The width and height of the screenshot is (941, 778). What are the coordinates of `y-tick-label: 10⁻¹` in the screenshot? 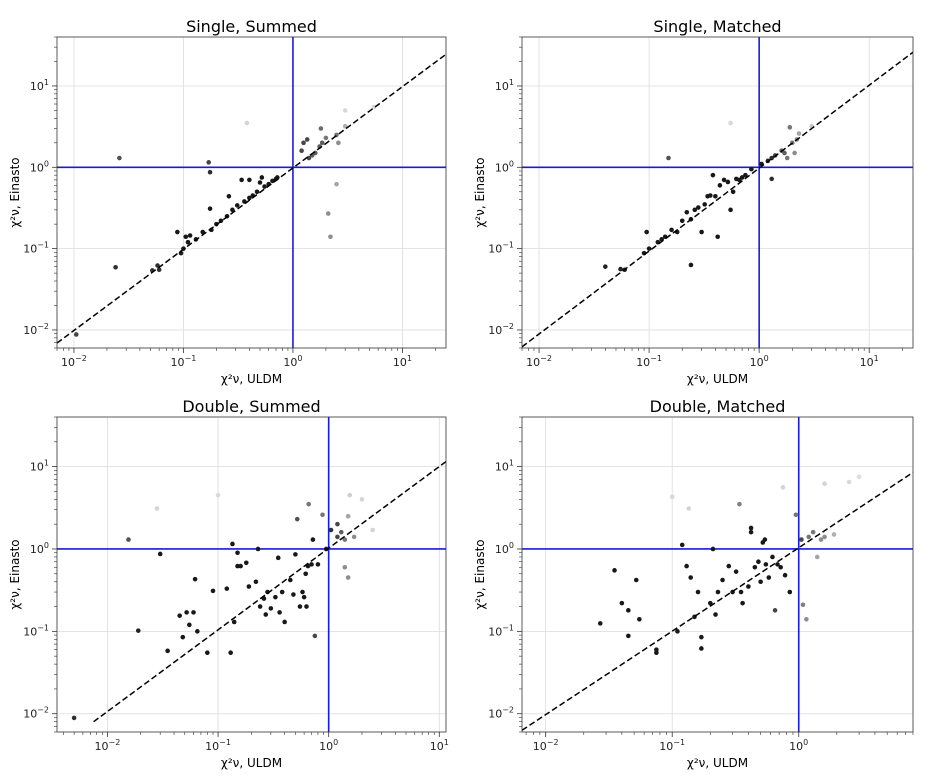 It's located at (36, 248).